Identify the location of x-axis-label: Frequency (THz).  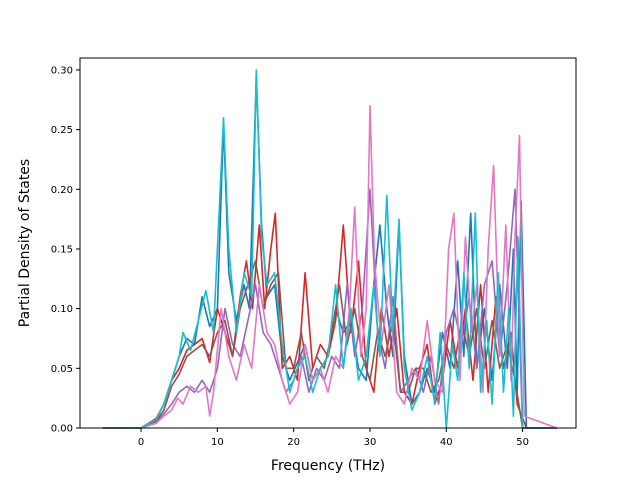
(328, 466).